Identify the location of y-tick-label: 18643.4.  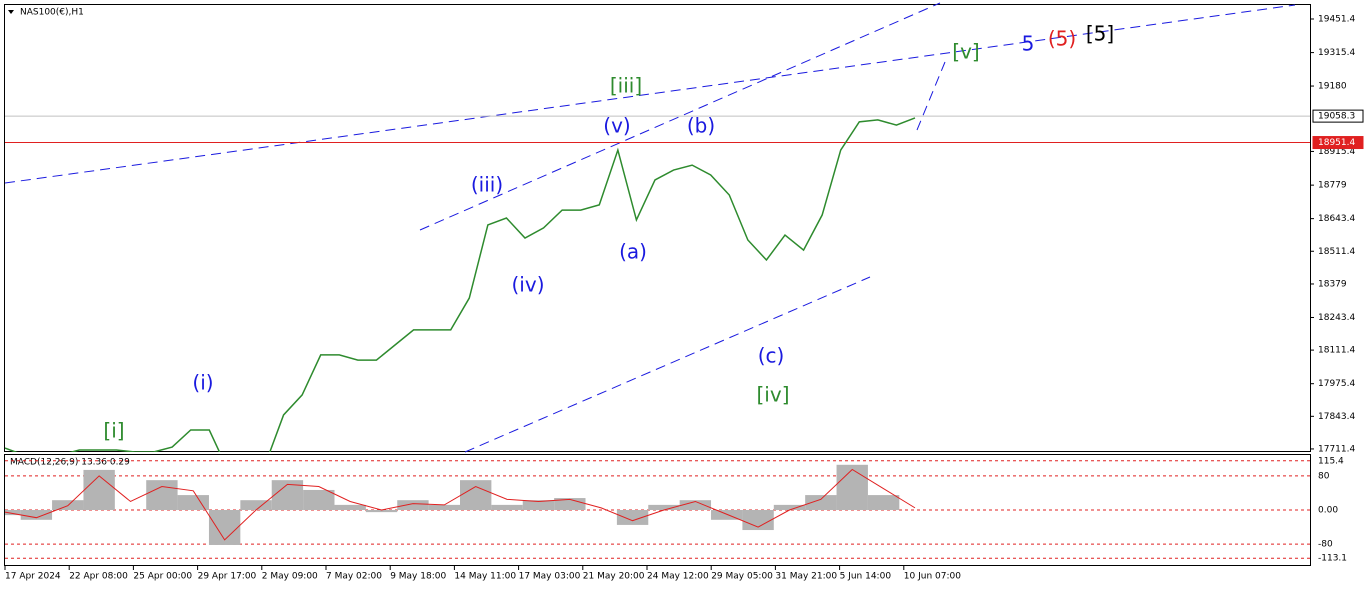
(1336, 219).